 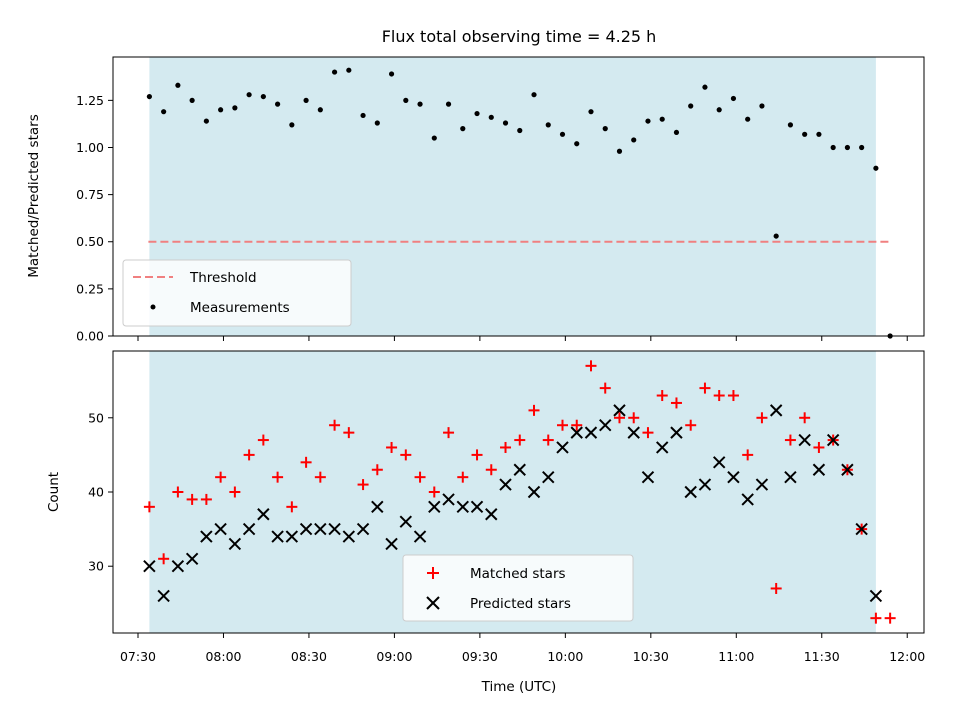 What do you see at coordinates (96, 566) in the screenshot?
I see `bottom-y-tick-label: 30` at bounding box center [96, 566].